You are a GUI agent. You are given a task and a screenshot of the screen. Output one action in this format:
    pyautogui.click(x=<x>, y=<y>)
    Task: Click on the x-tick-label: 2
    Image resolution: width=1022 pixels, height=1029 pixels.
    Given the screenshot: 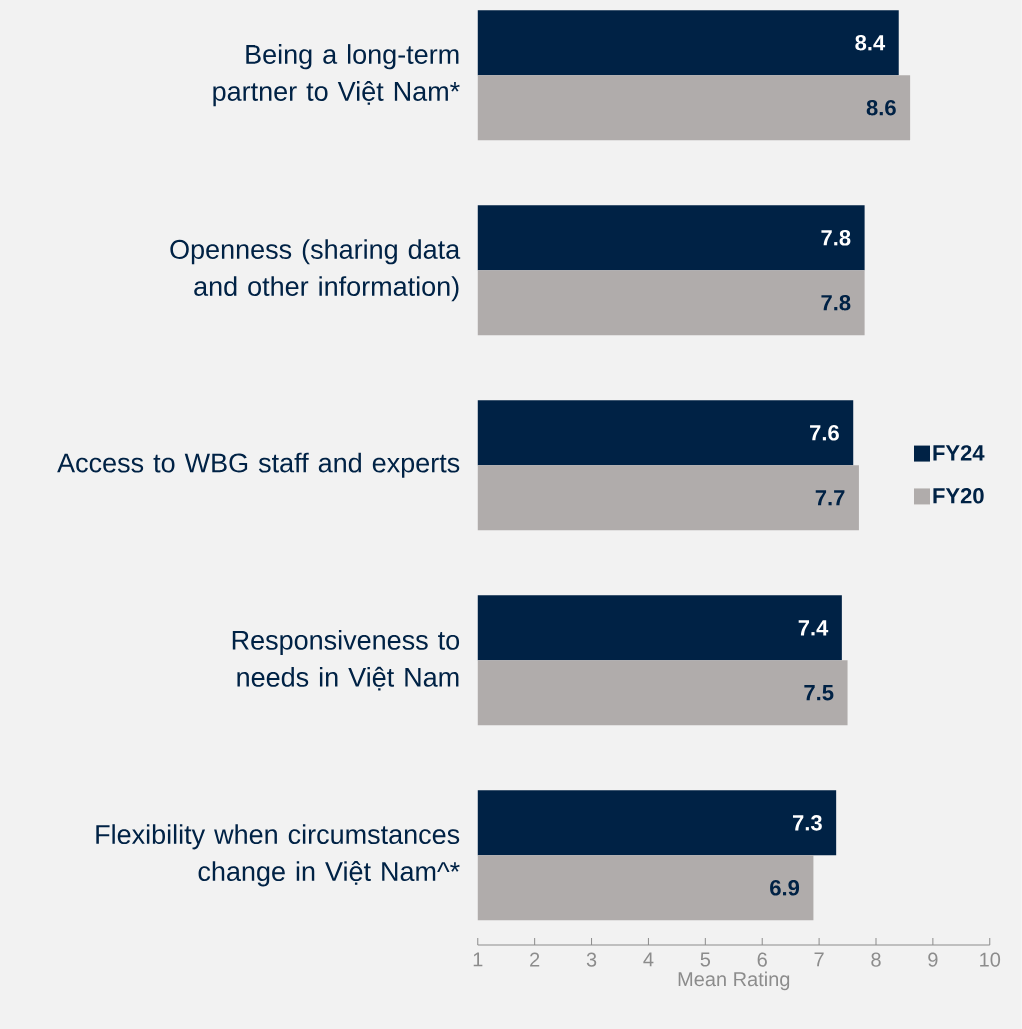 What is the action you would take?
    pyautogui.click(x=535, y=959)
    